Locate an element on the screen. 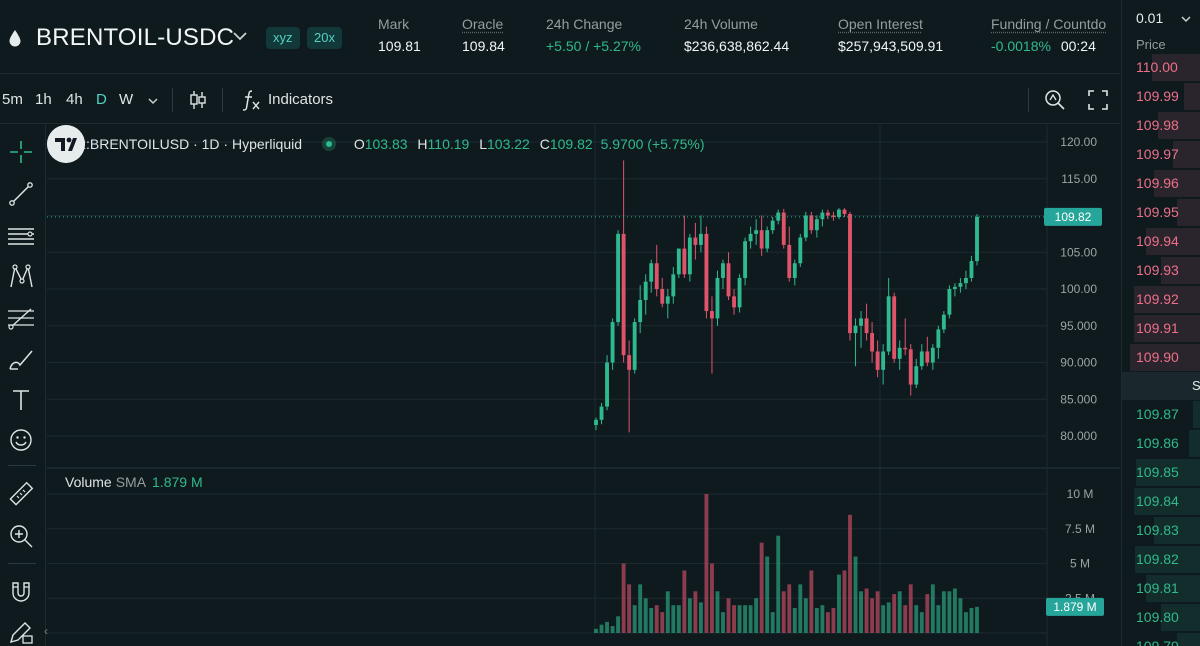 Image resolution: width=1200 pixels, height=646 pixels. crosshair-icon is located at coordinates (21, 152).